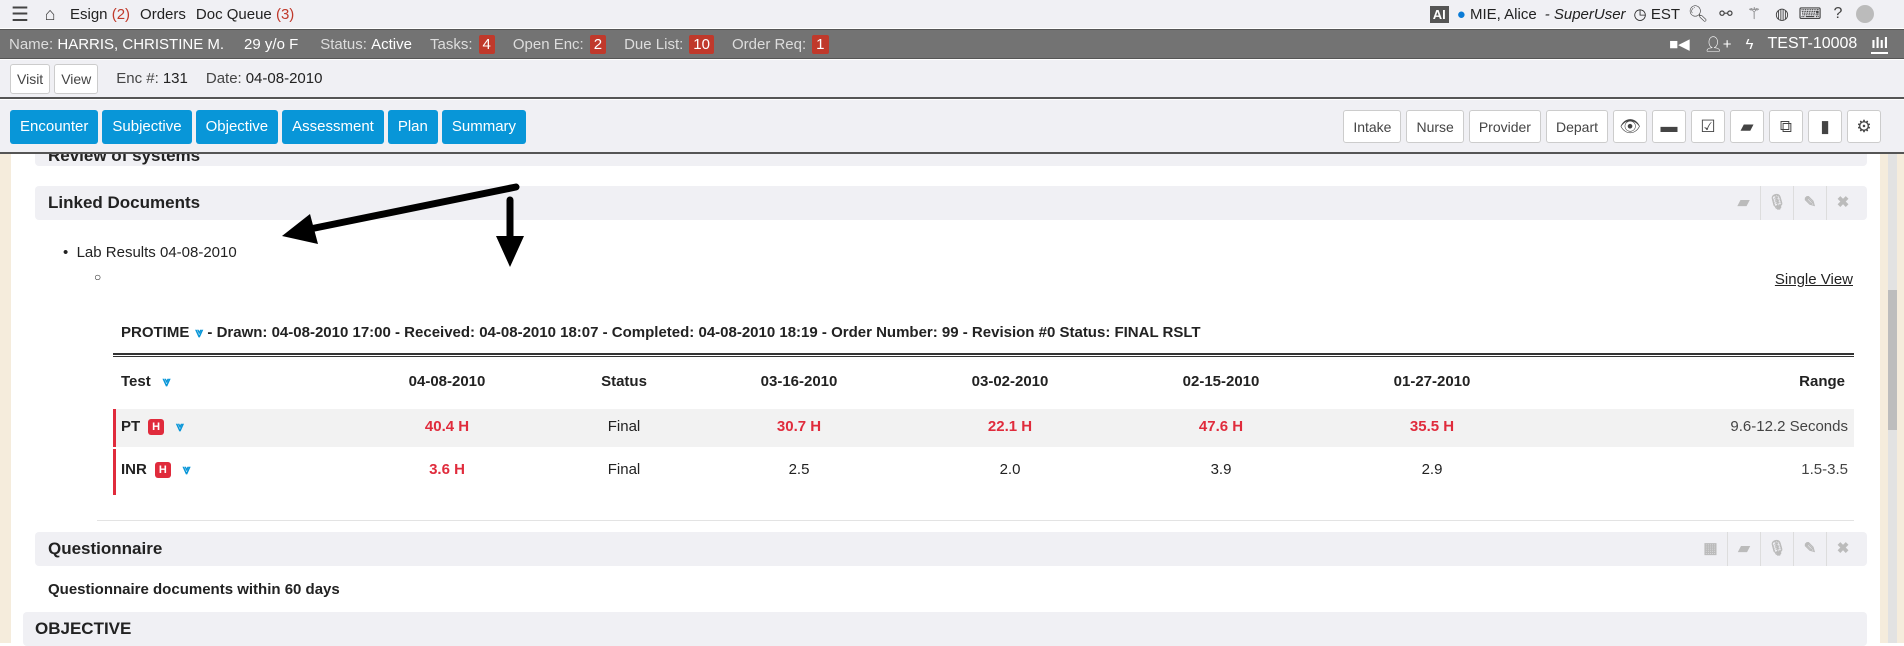 This screenshot has height=646, width=1904. Describe the element at coordinates (1812, 43) in the screenshot. I see `test-id: TEST-10008` at that location.